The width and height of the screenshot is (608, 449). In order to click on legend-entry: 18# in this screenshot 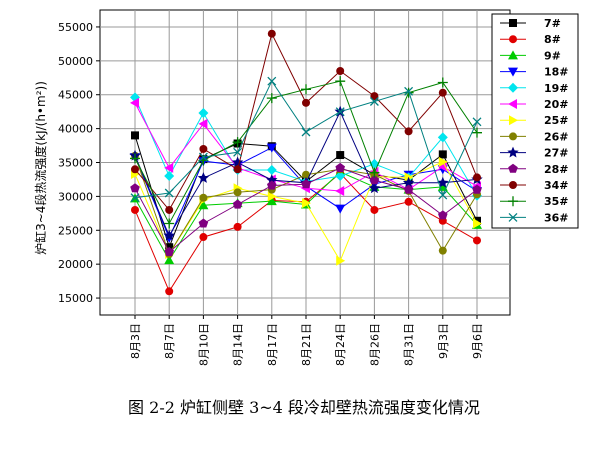, I will do `click(534, 72)`.